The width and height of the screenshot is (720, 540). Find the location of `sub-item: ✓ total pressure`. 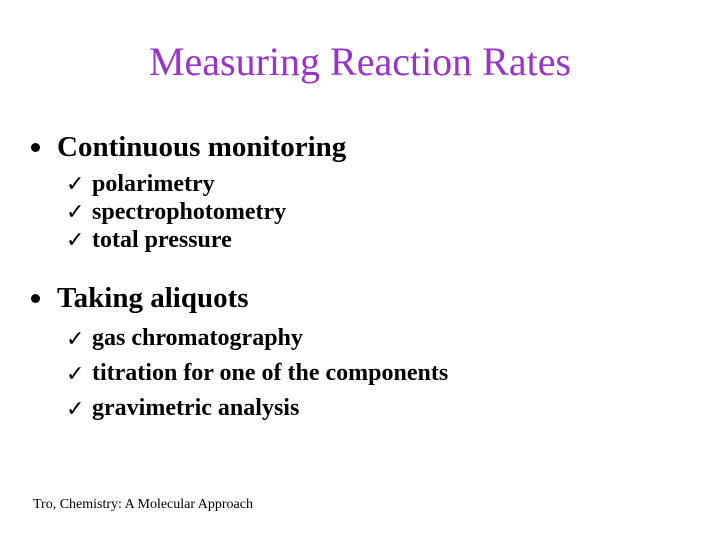

sub-item: ✓ total pressure is located at coordinates (360, 240).